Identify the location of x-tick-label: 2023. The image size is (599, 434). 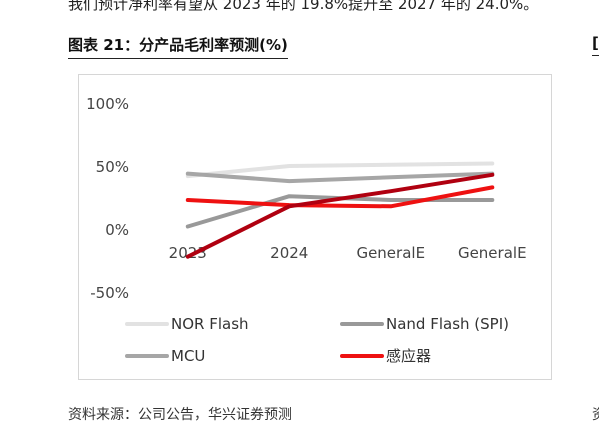
(188, 253).